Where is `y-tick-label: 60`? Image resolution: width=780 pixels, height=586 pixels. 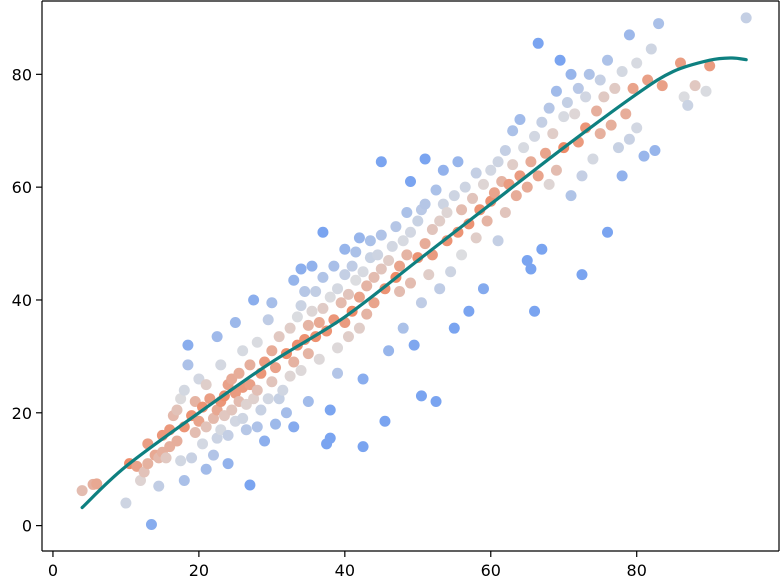 y-tick-label: 60 is located at coordinates (22, 187).